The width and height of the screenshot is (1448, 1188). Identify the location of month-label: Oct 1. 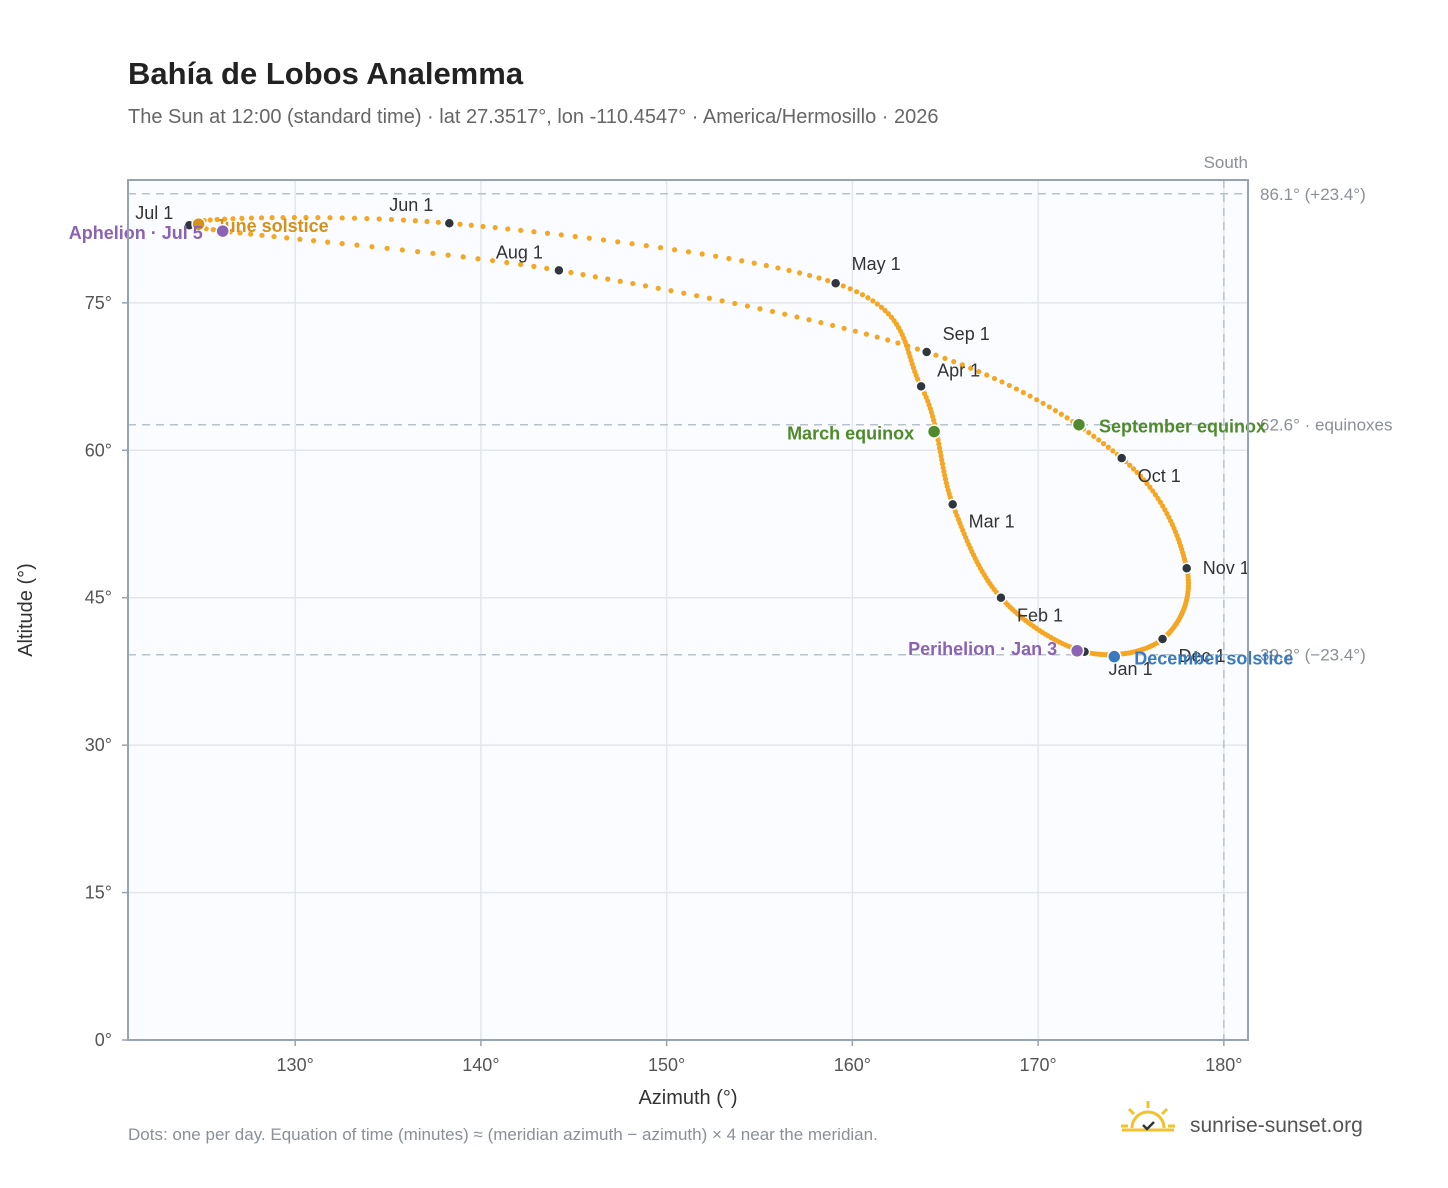
(1159, 476).